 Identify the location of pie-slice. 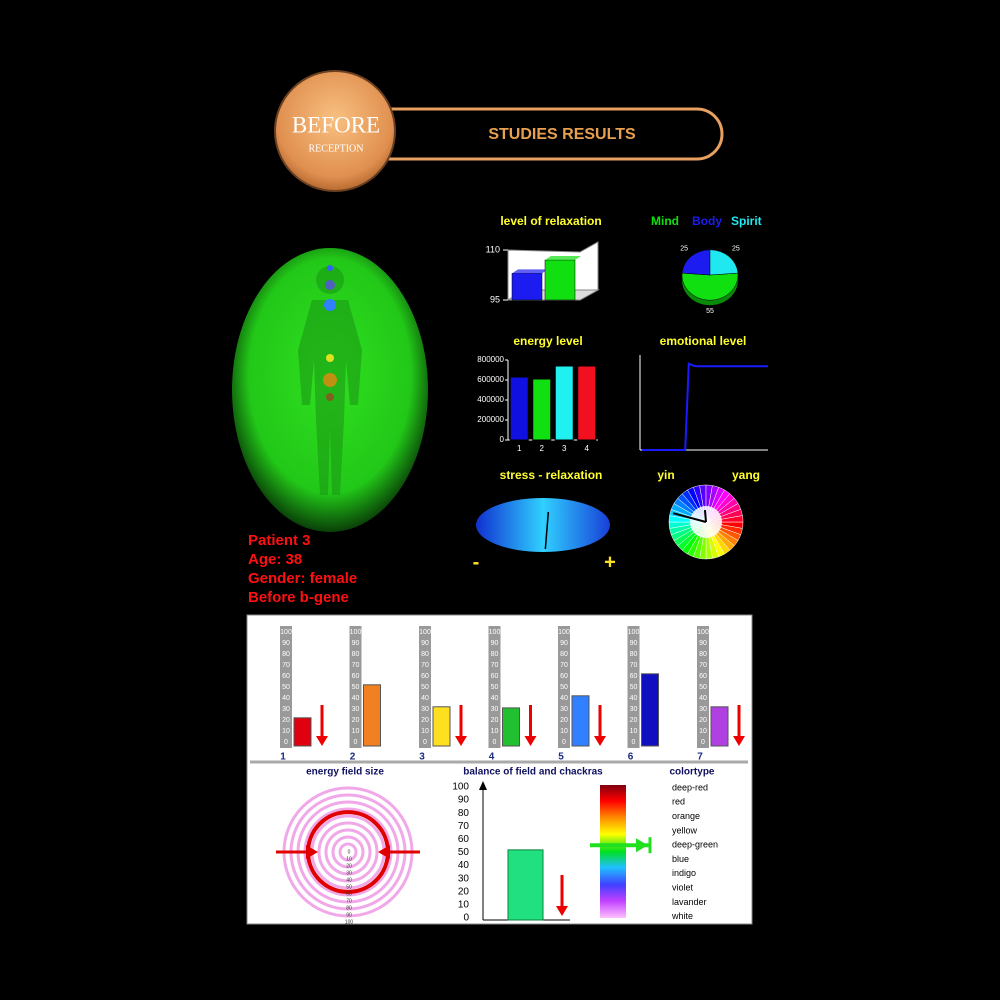
(696, 262).